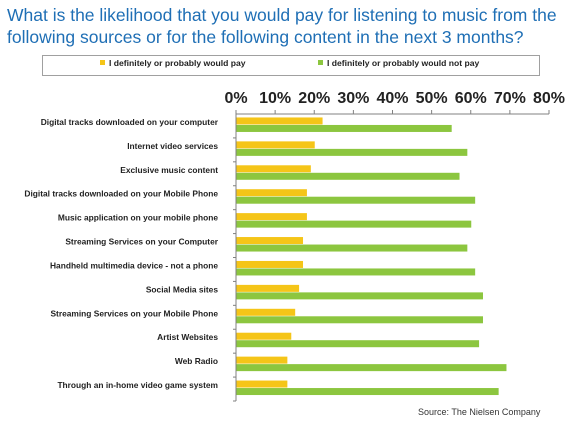 Image resolution: width=575 pixels, height=431 pixels. Describe the element at coordinates (138, 218) in the screenshot. I see `category-label: Music application on your mobile phone` at that location.